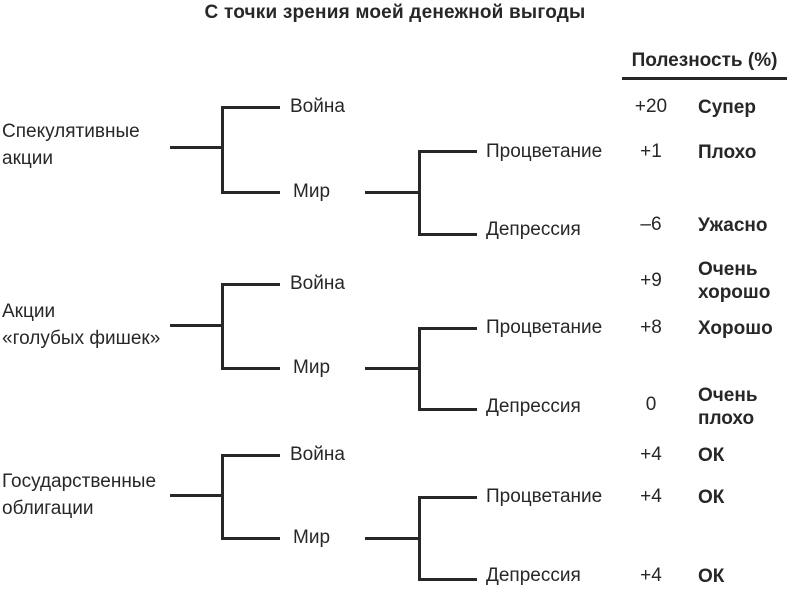 This screenshot has width=790, height=590. What do you see at coordinates (81, 338) in the screenshot?
I see `option-name-line: «голубых фишек»` at bounding box center [81, 338].